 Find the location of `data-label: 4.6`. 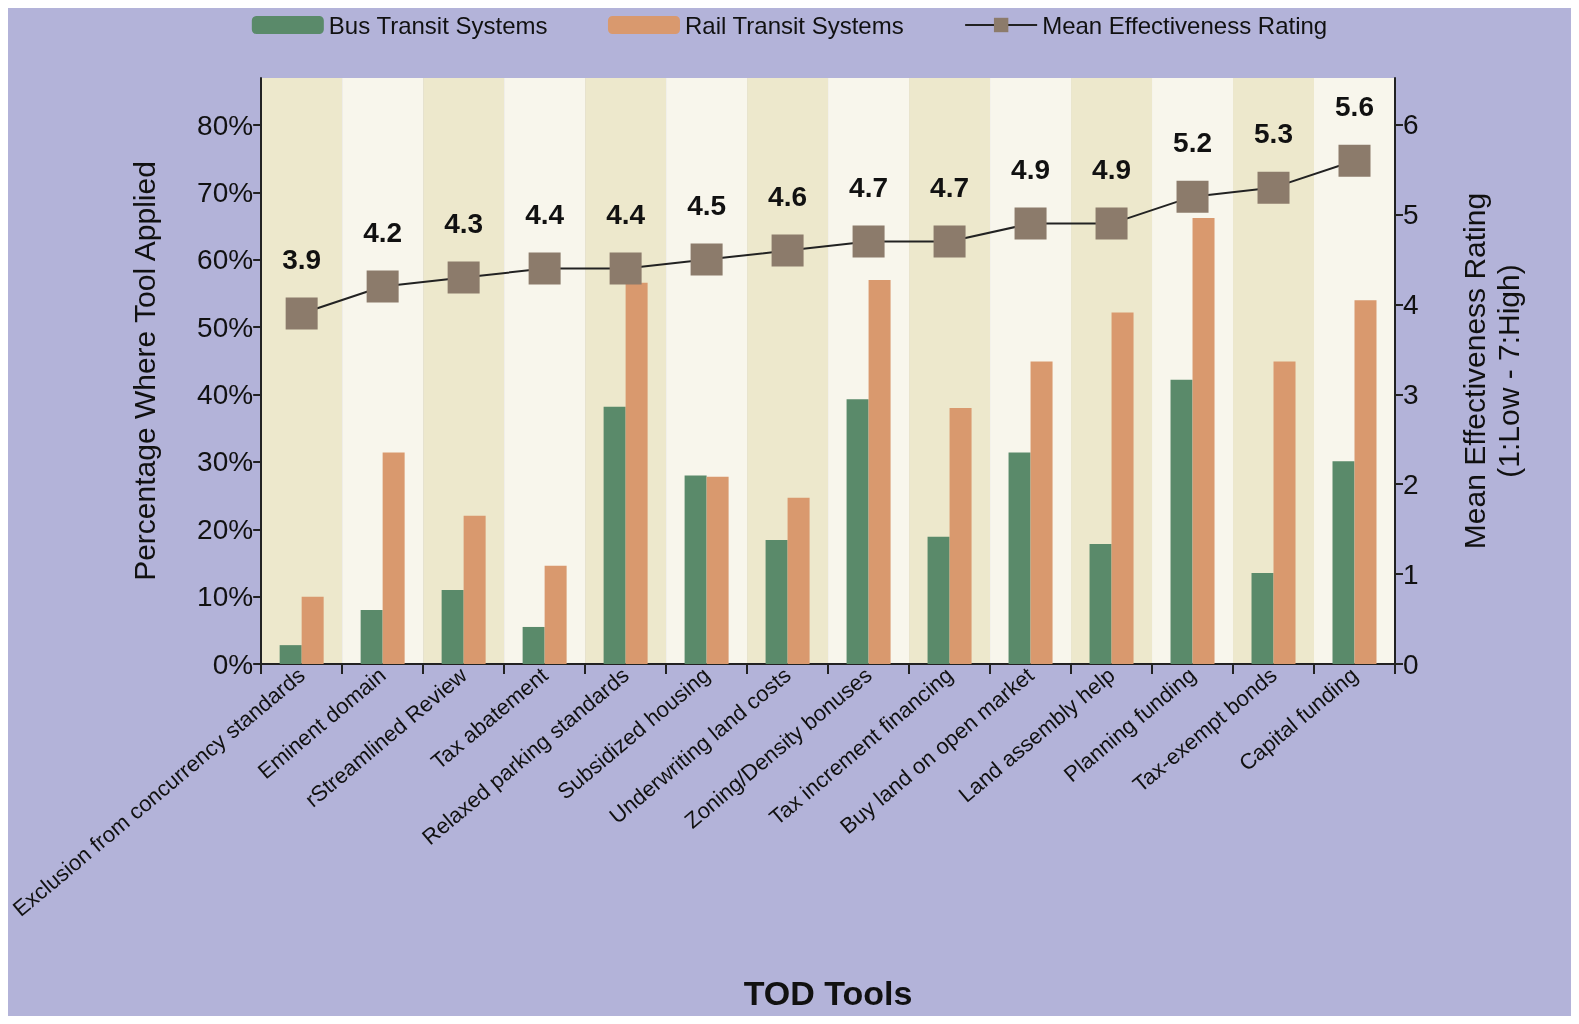

data-label: 4.6 is located at coordinates (788, 197).